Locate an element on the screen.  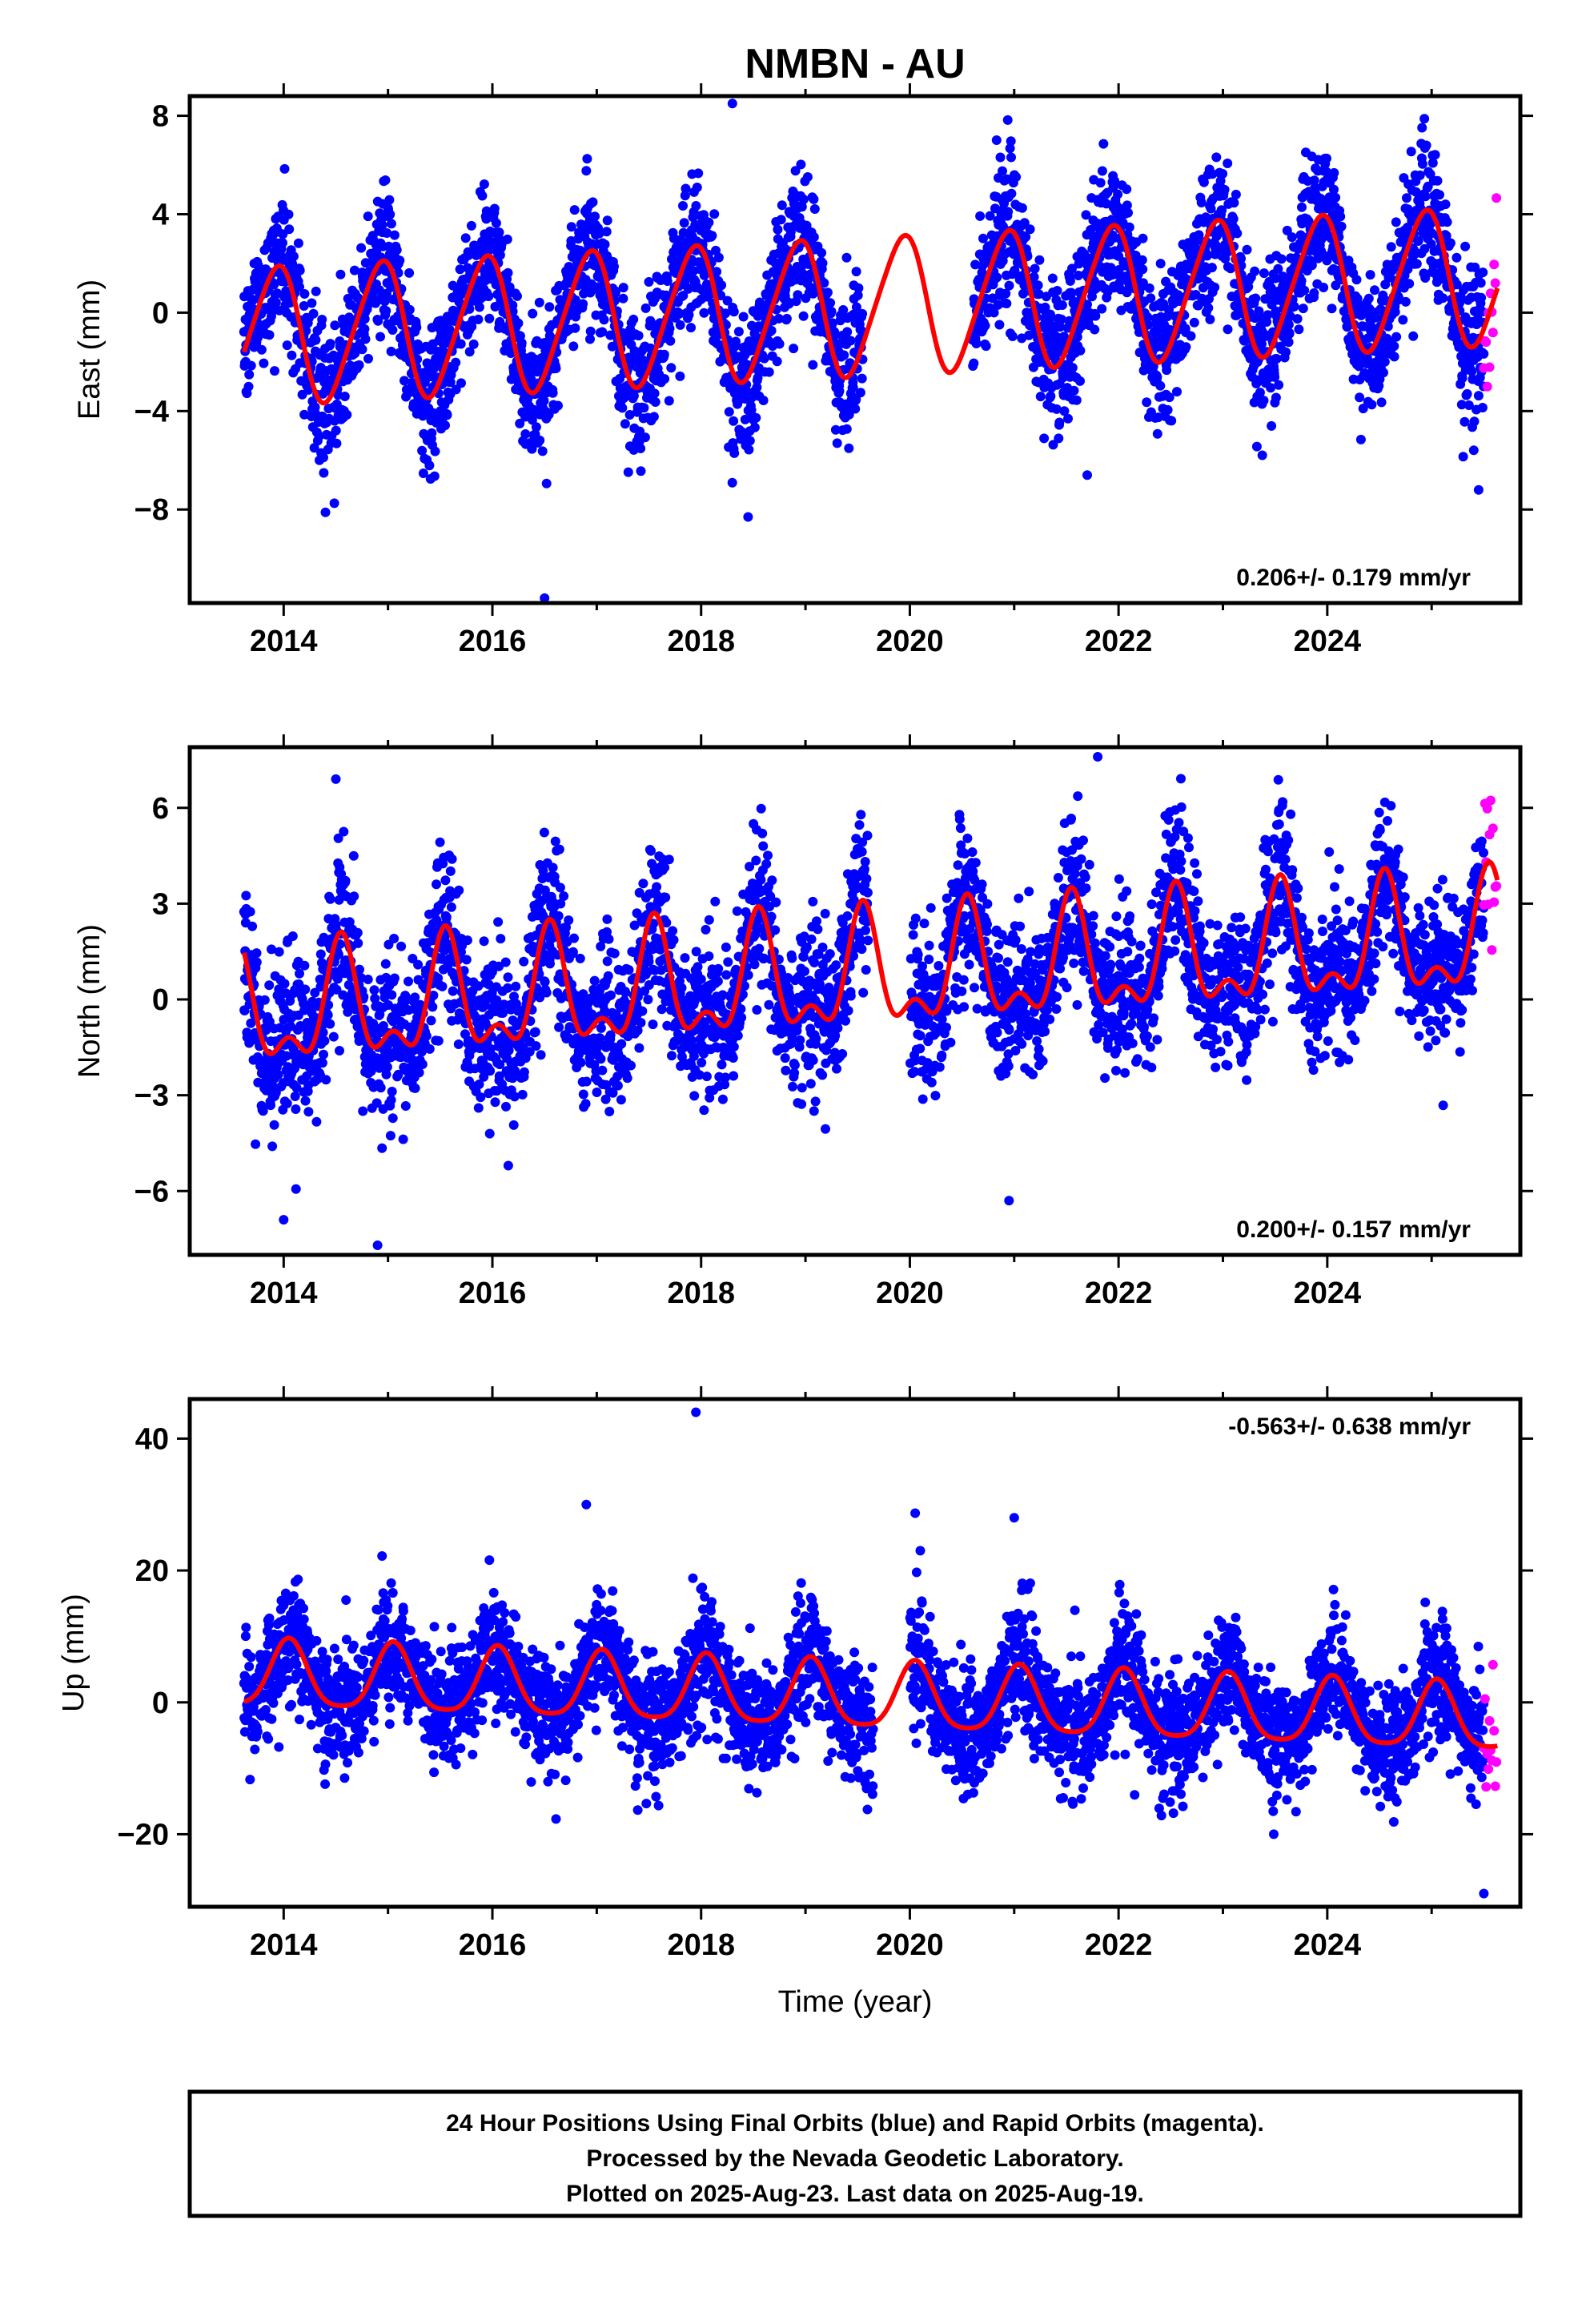
east-rate-label: 0.206+/- 0.179 mm/yr is located at coordinates (1354, 578).